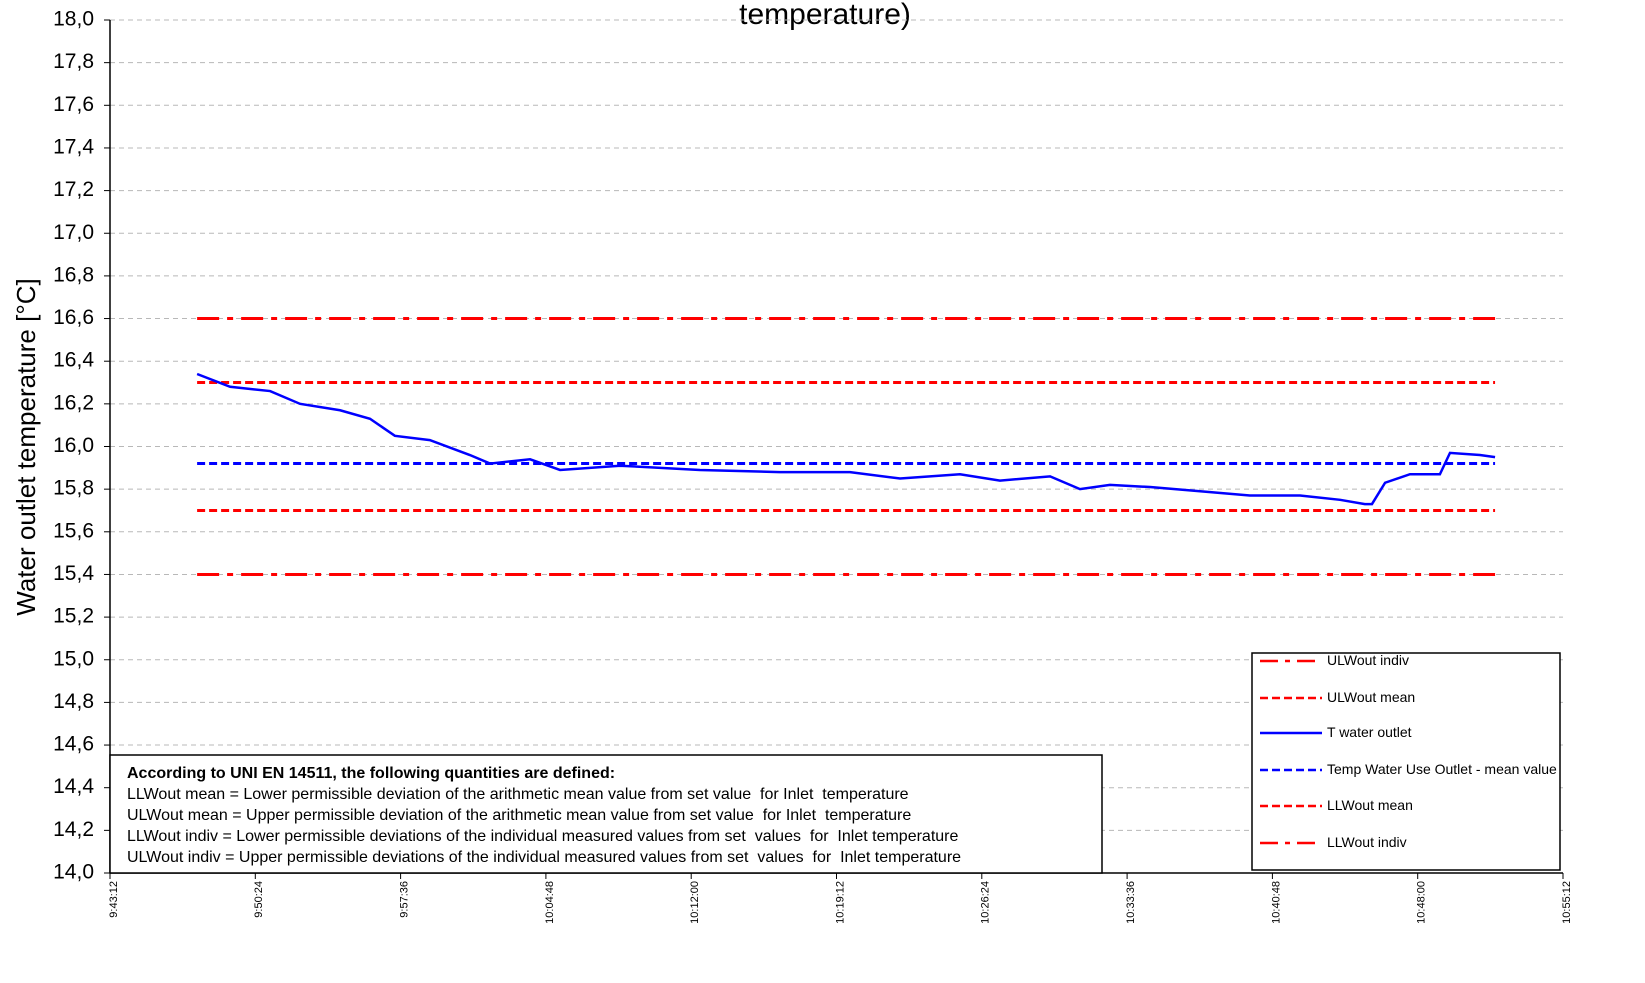 This screenshot has width=1645, height=983. I want to click on legend-entry: ULWout mean, so click(1371, 697).